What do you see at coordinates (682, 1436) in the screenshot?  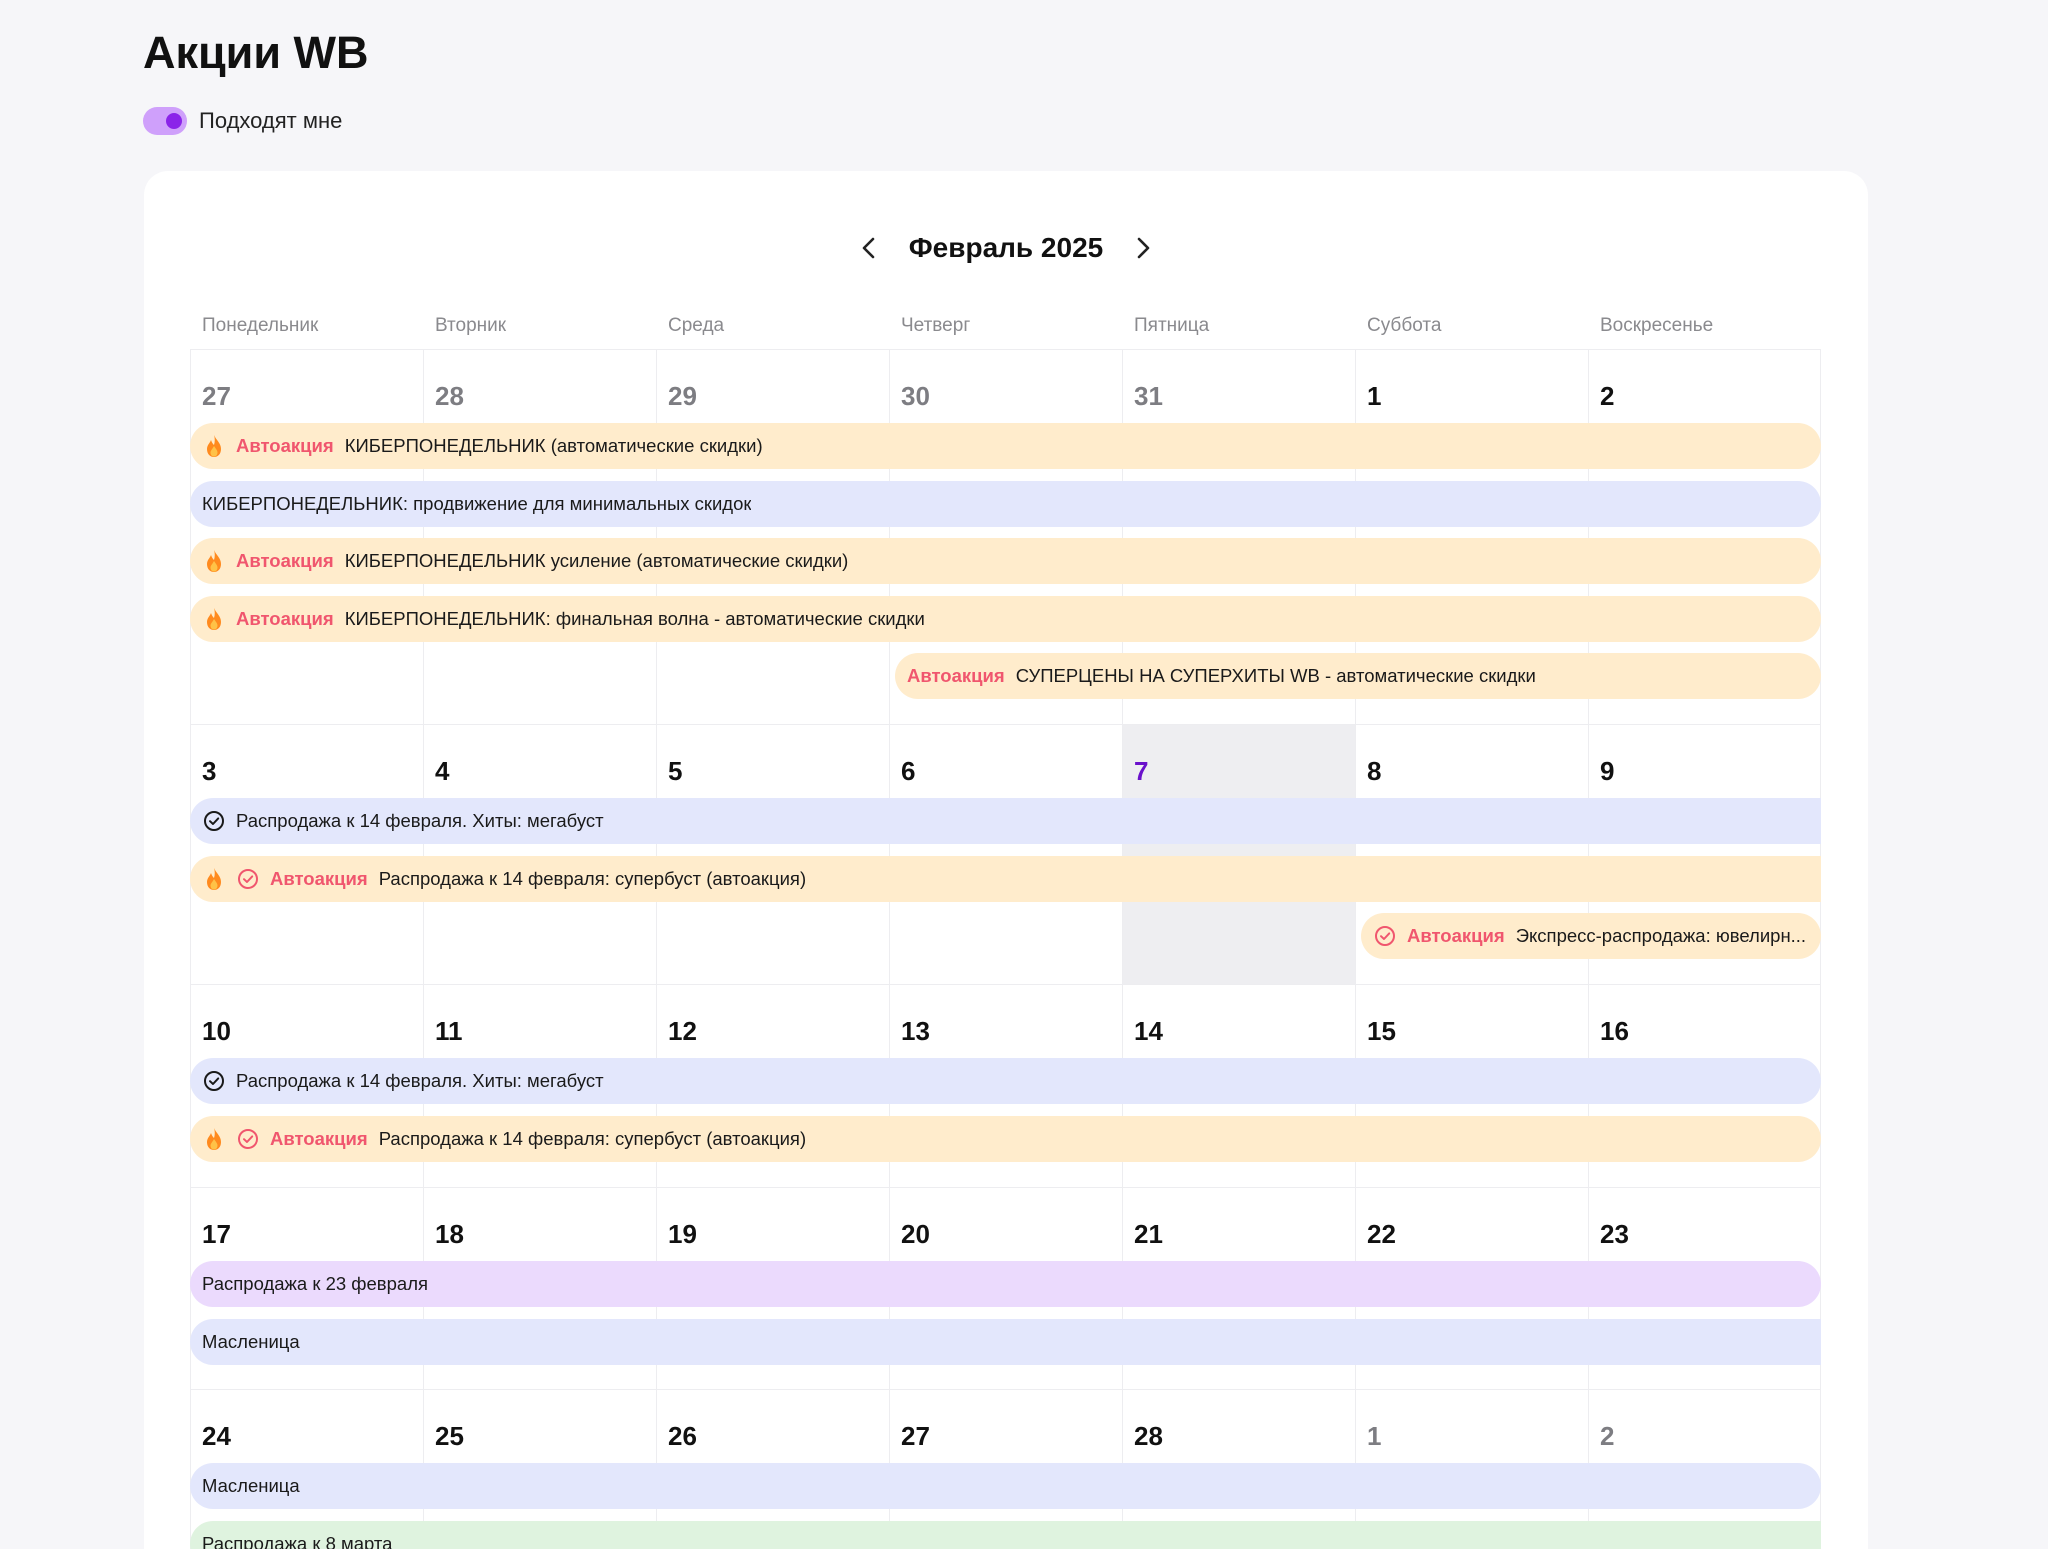 I see `day-number: 26` at bounding box center [682, 1436].